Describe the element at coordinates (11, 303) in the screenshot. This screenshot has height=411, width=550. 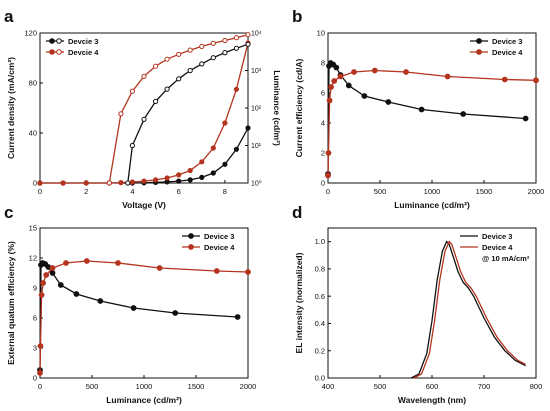
I see `y-axis-label: External quatum efficiency (%)` at that location.